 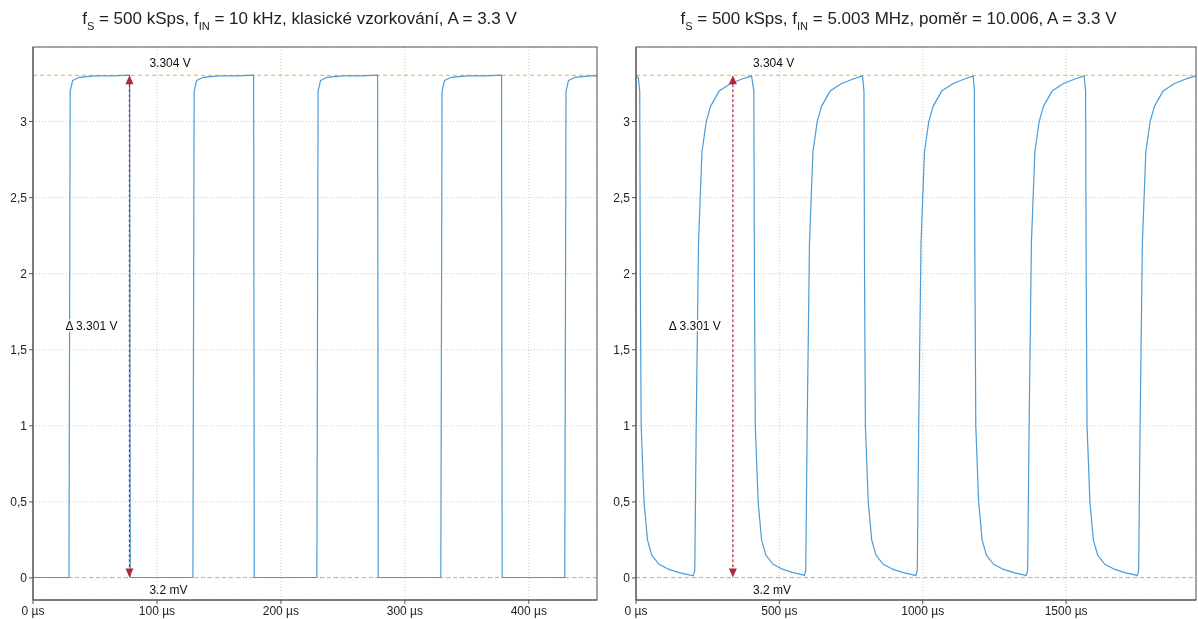 What do you see at coordinates (923, 610) in the screenshot?
I see `x-tick-label: 1000 µs` at bounding box center [923, 610].